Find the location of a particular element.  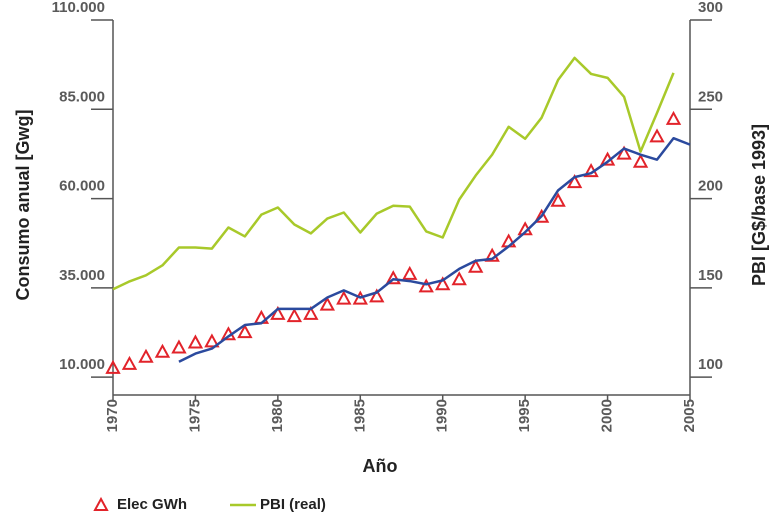

legend-label: PBI (real) is located at coordinates (293, 504).